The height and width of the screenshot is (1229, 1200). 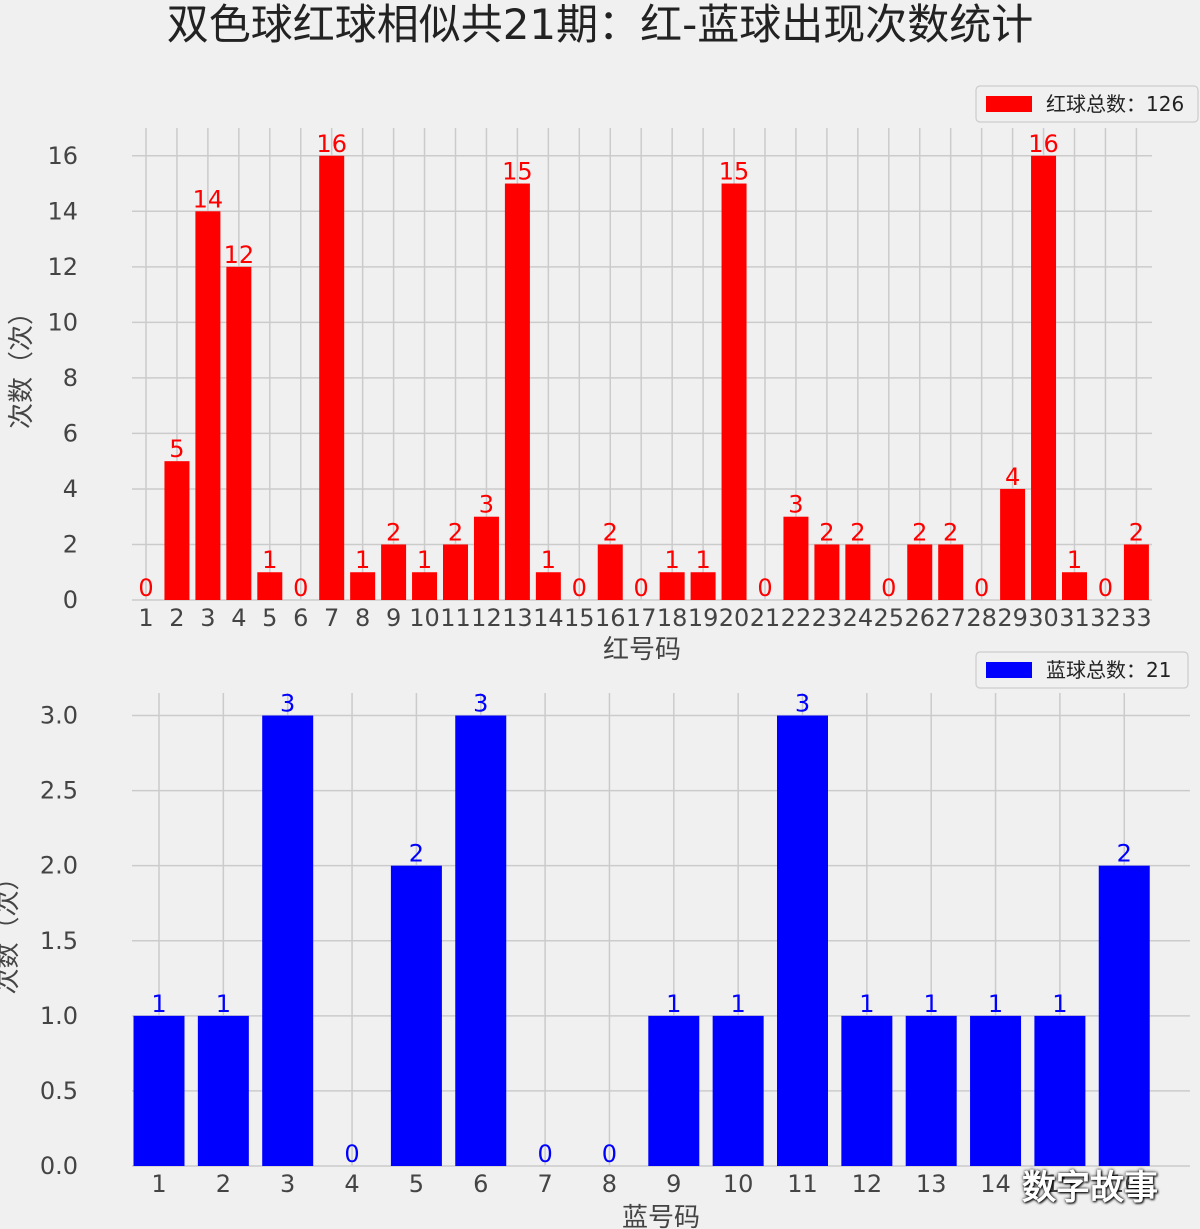 What do you see at coordinates (62, 211) in the screenshot?
I see `red-y-tick-label: 14` at bounding box center [62, 211].